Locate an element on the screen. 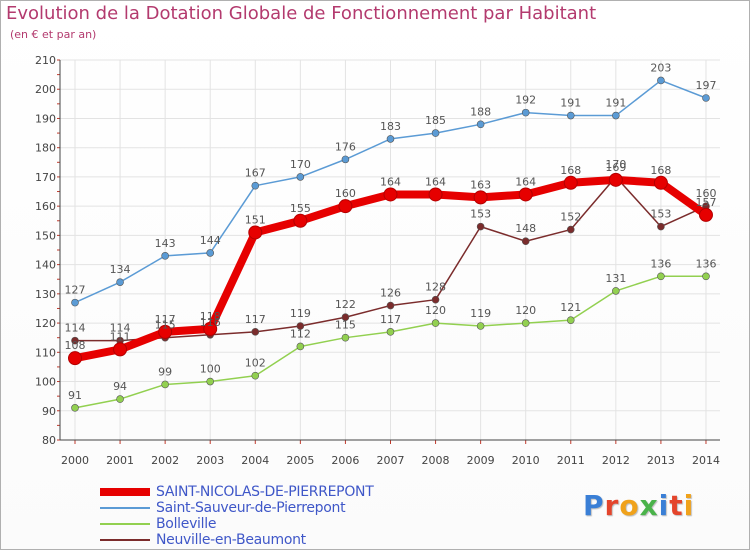  x-tick-label: 2012 is located at coordinates (616, 460).